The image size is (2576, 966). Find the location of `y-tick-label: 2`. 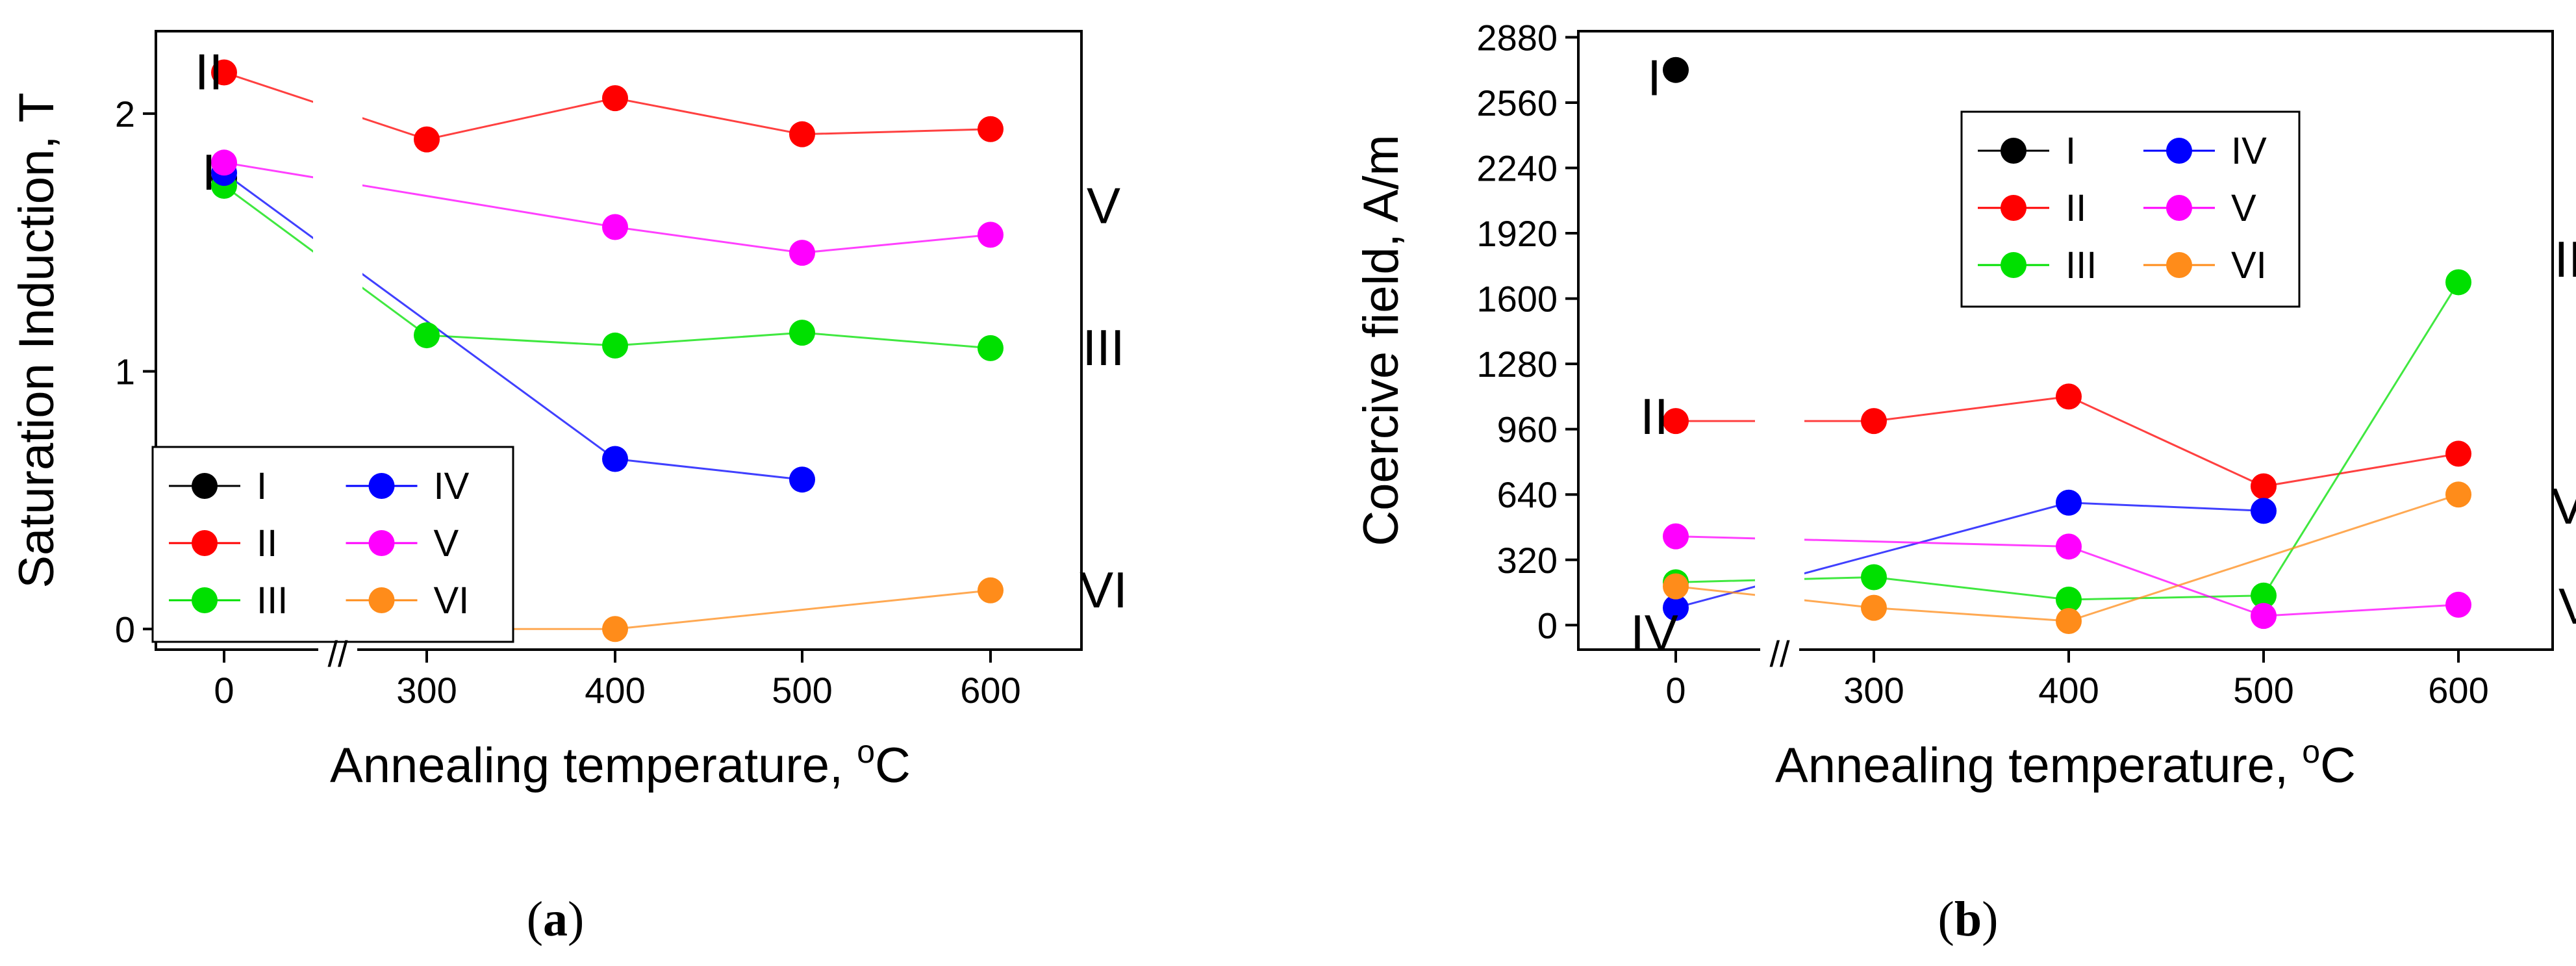

y-tick-label: 2 is located at coordinates (125, 114).